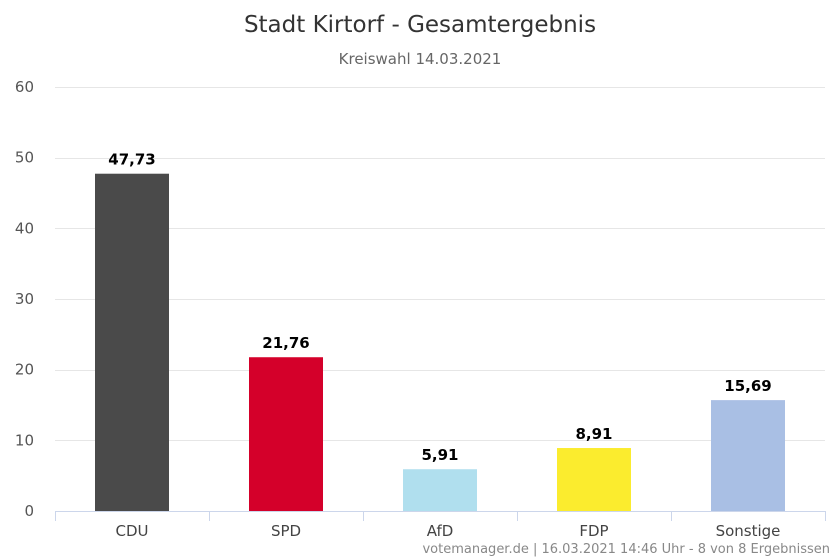 Image resolution: width=840 pixels, height=560 pixels. I want to click on y-tick-label: 20, so click(24, 370).